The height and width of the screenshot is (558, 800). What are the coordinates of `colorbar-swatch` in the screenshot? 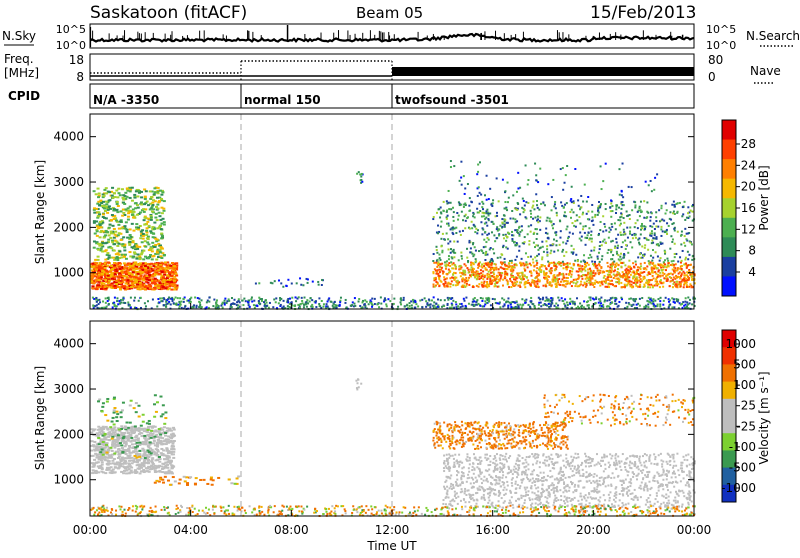 It's located at (729, 286).